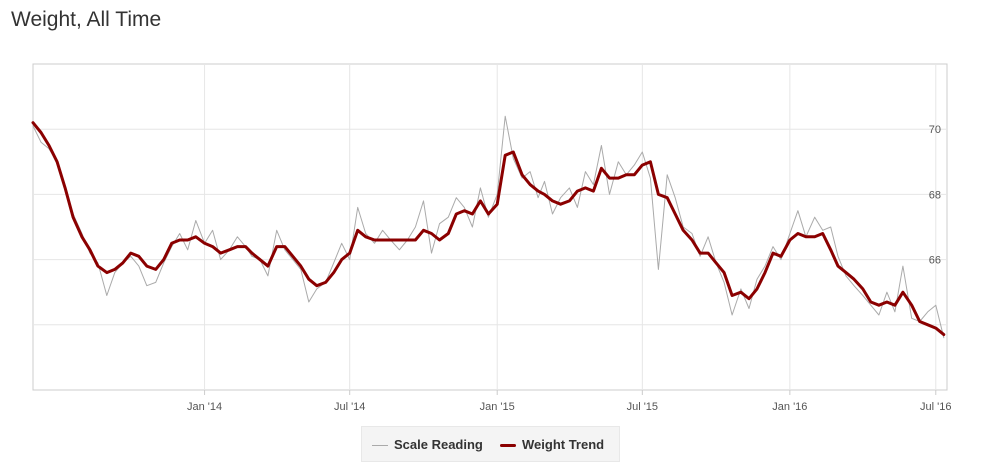 This screenshot has width=999, height=465. What do you see at coordinates (642, 407) in the screenshot?
I see `x-tick-label: Jul '15` at bounding box center [642, 407].